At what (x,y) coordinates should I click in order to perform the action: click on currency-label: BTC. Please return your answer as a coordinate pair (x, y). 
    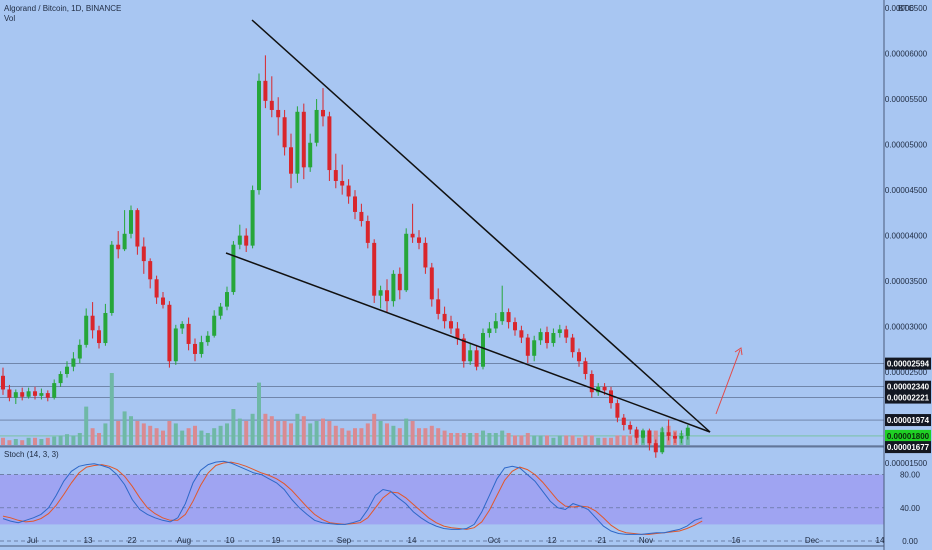
    Looking at the image, I should click on (906, 8).